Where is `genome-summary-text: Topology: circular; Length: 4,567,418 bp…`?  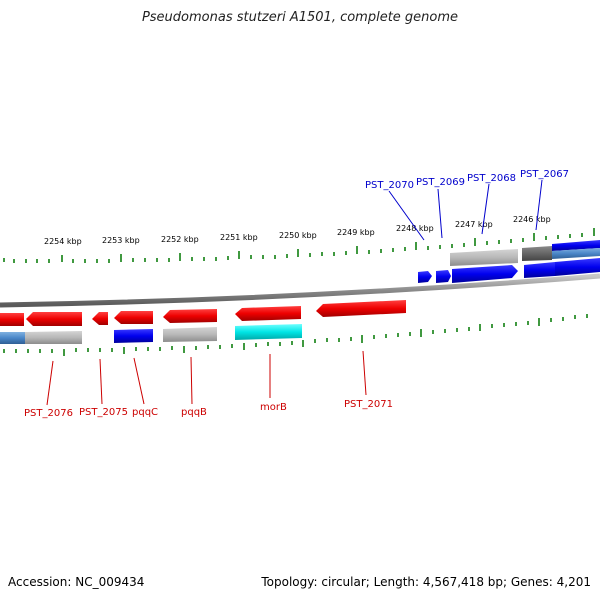
genome-summary-text: Topology: circular; Length: 4,567,418 bp… is located at coordinates (426, 582).